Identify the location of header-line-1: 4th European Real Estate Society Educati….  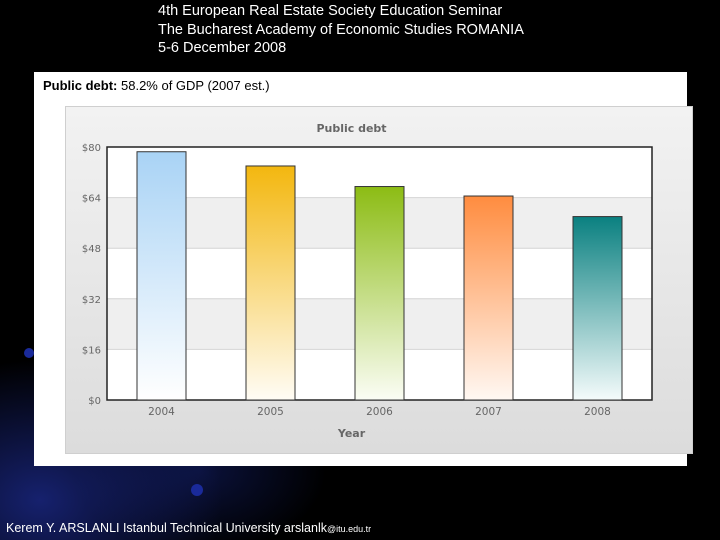
(330, 11).